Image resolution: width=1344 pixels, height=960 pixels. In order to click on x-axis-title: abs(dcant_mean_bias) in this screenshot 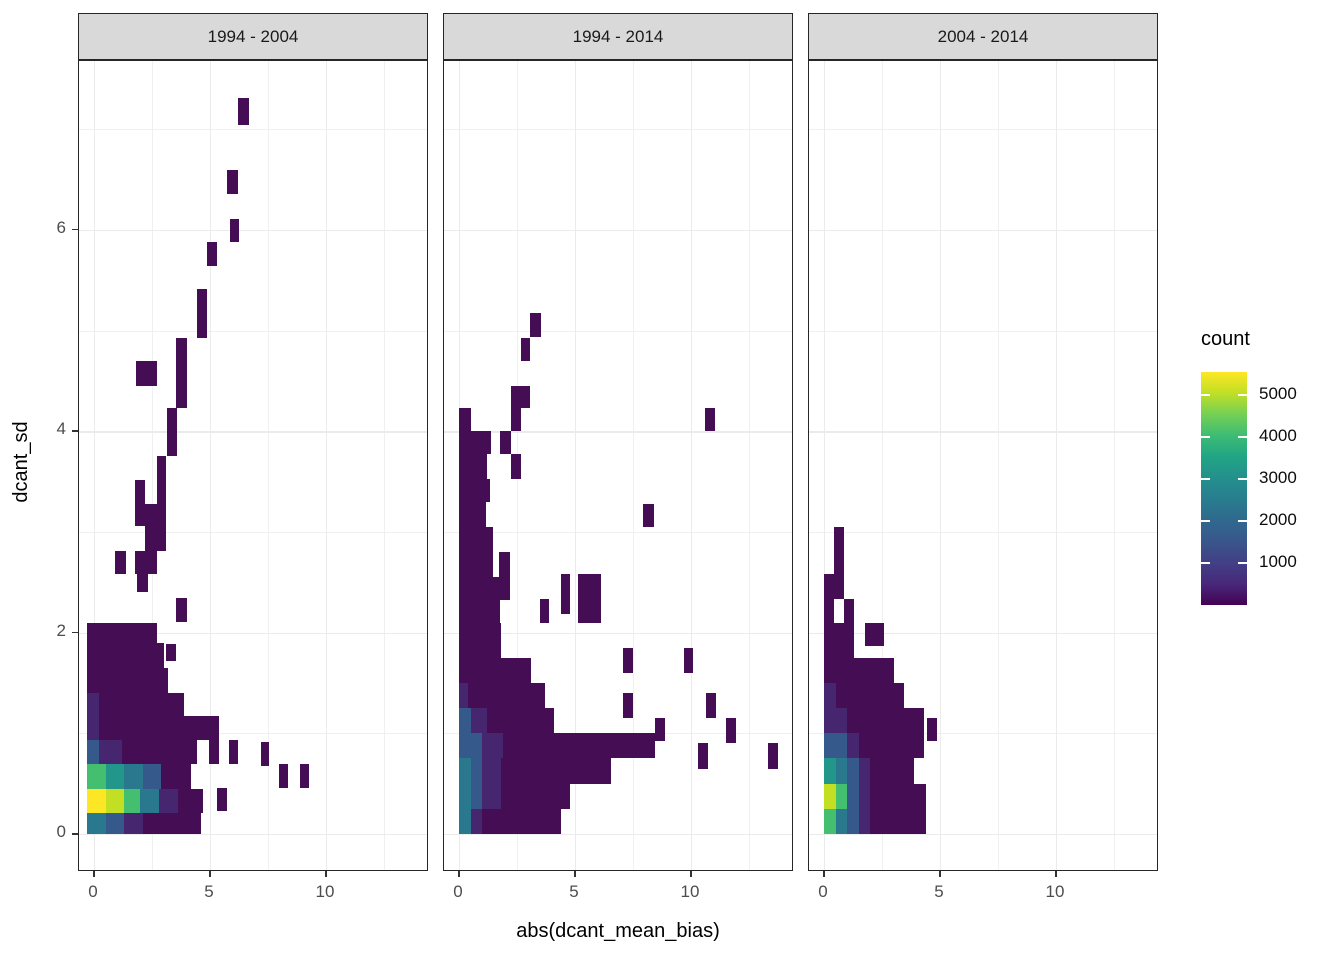, I will do `click(618, 931)`.